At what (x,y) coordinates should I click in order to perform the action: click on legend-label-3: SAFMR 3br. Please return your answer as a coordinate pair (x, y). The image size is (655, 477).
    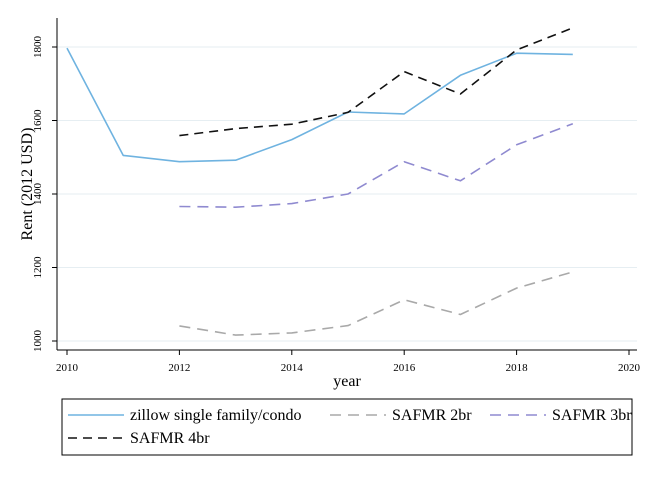
    Looking at the image, I should click on (592, 415).